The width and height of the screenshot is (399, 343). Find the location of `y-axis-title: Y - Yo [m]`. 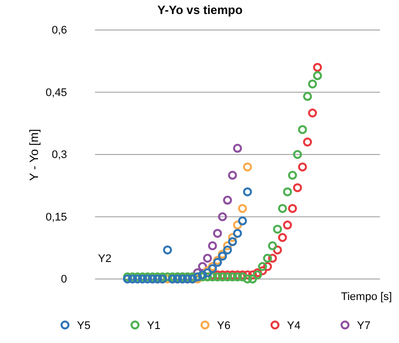

y-axis-title: Y - Yo [m] is located at coordinates (34, 155).